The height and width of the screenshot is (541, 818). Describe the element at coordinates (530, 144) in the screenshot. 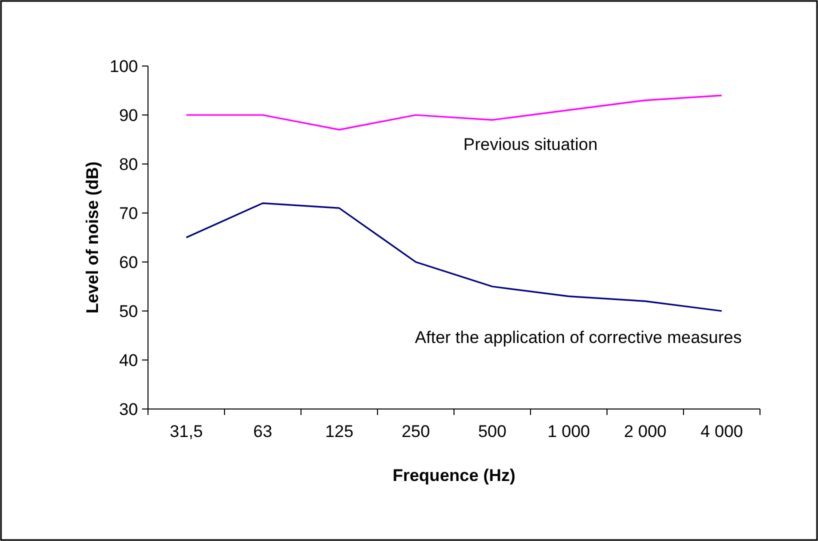

I see `series-label: Previous situation` at that location.